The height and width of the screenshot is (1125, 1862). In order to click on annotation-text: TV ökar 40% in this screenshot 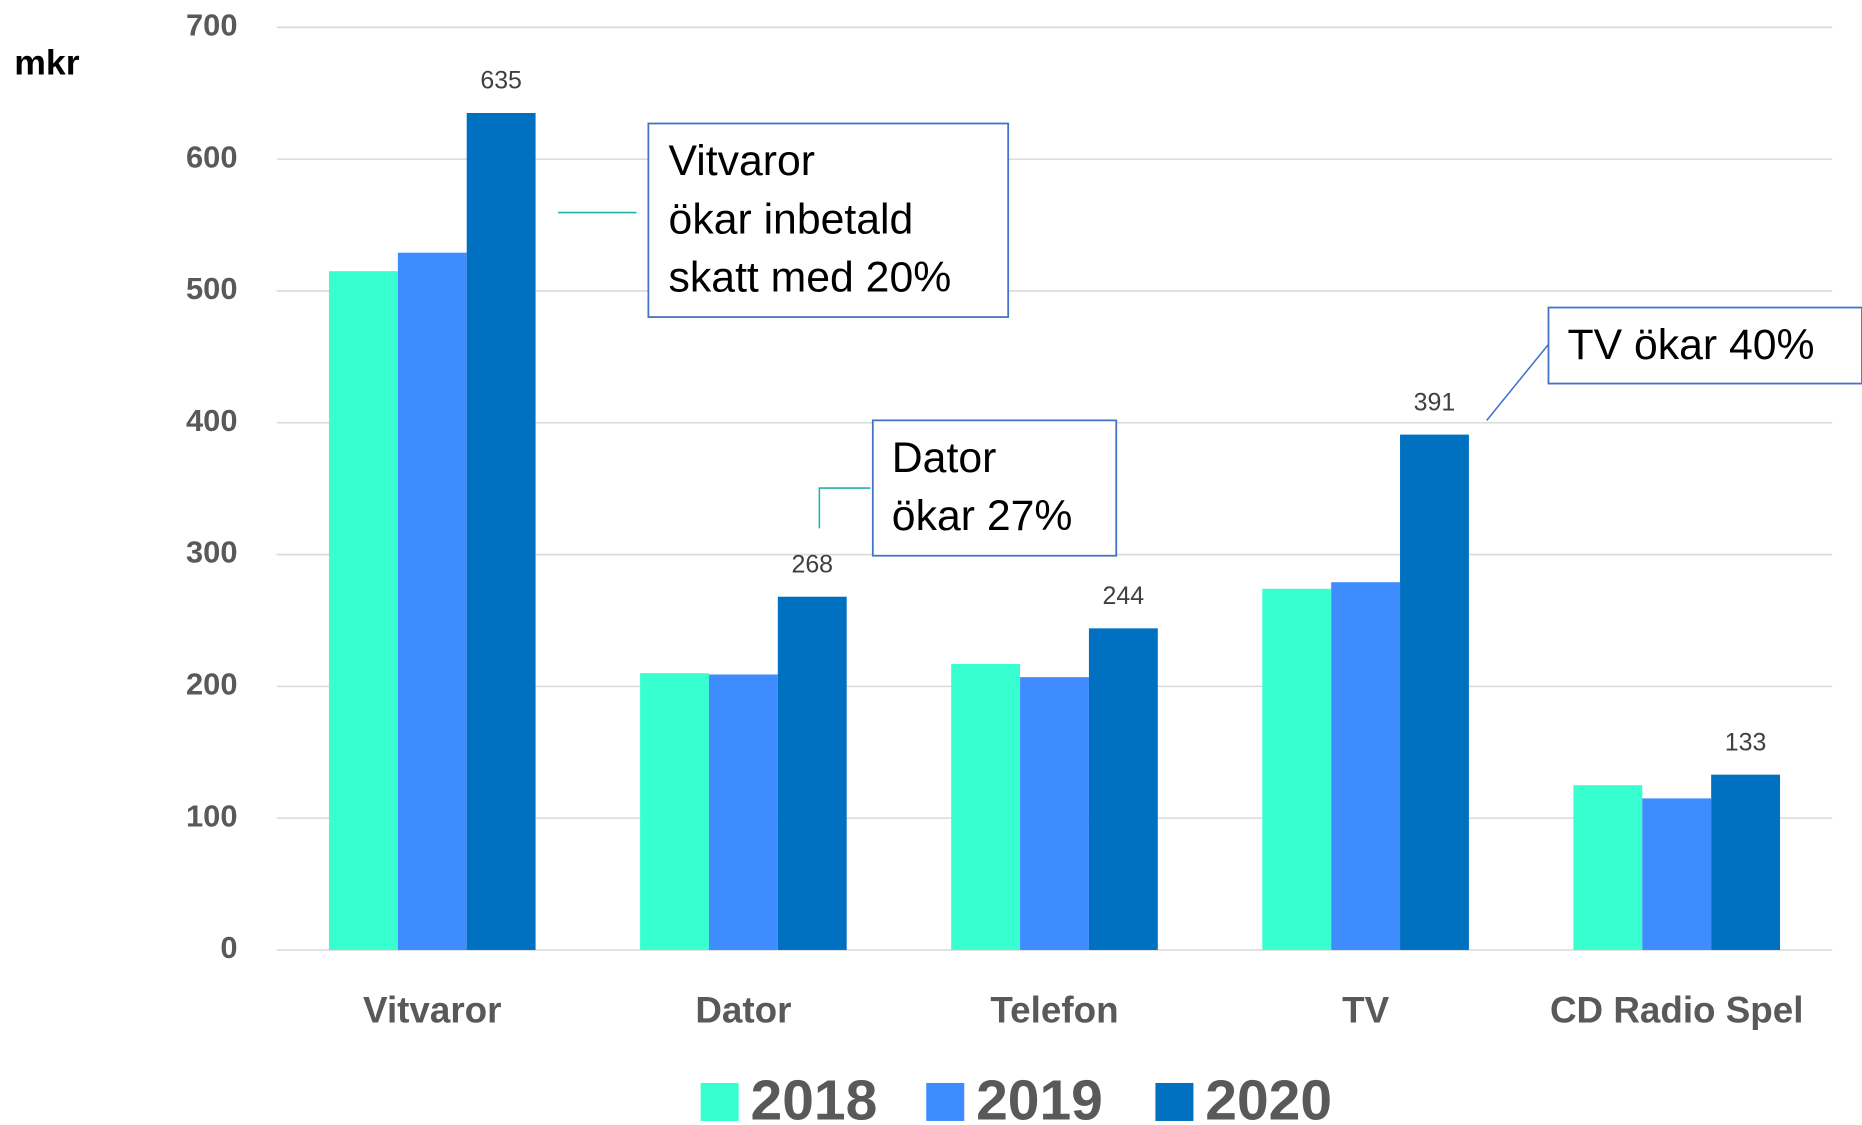, I will do `click(1690, 345)`.